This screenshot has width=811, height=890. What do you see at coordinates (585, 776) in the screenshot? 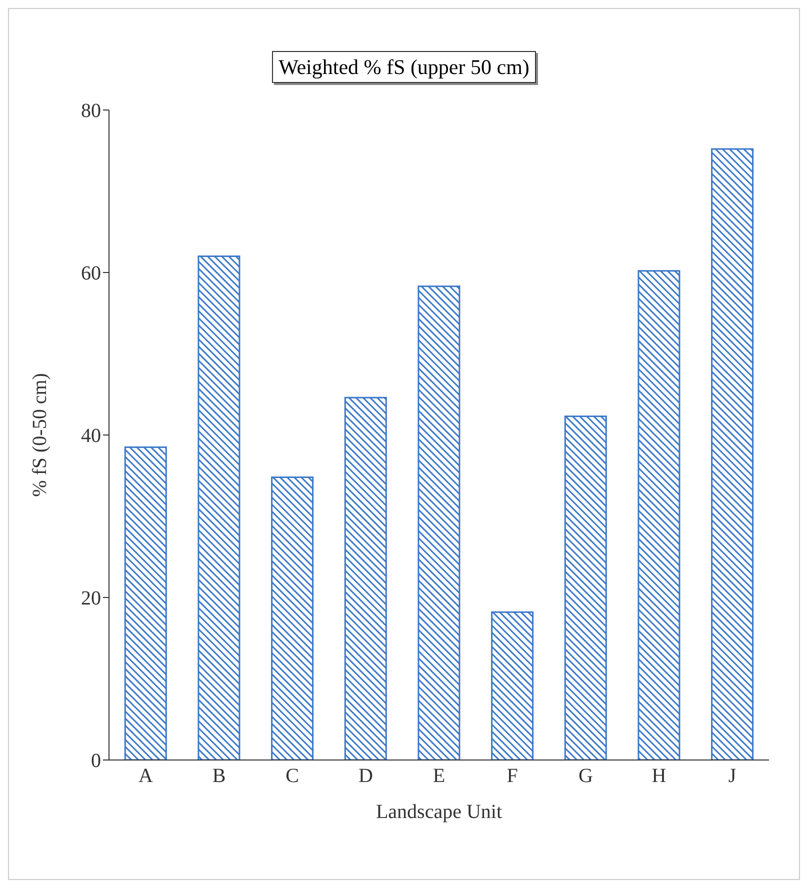
I see `x-tick-label: G` at bounding box center [585, 776].